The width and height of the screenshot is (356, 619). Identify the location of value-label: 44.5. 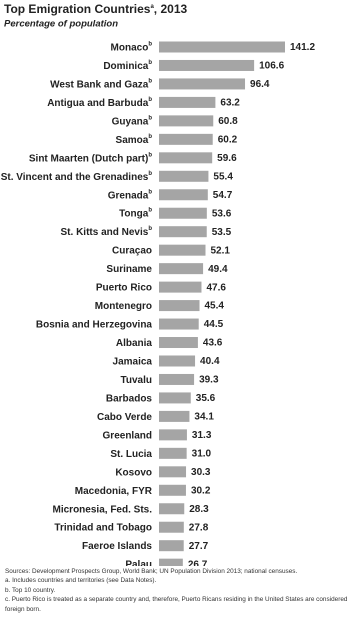
(214, 324).